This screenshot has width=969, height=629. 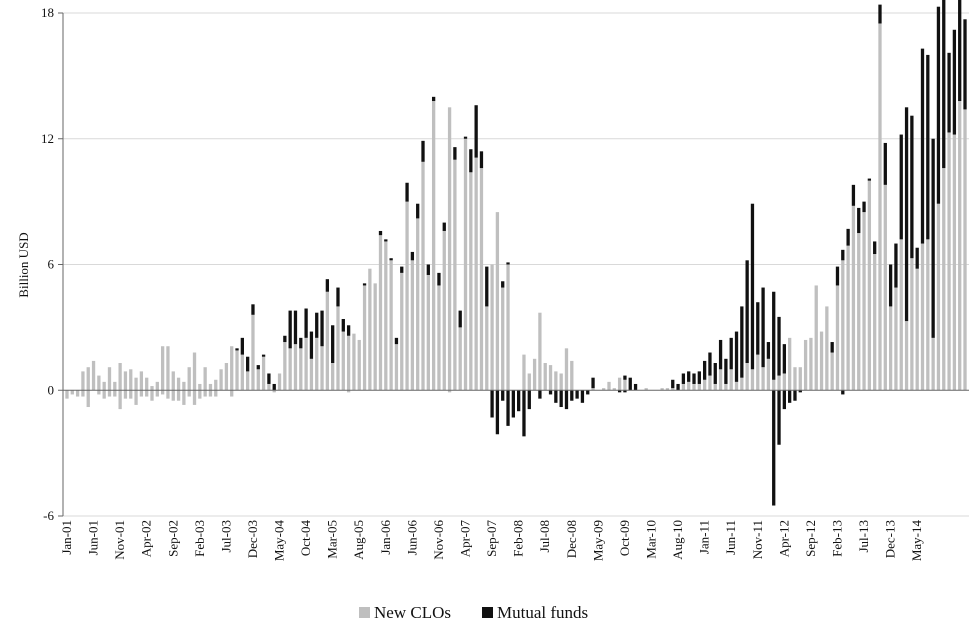 I want to click on x-tick-label: Apr-12, so click(x=783, y=538).